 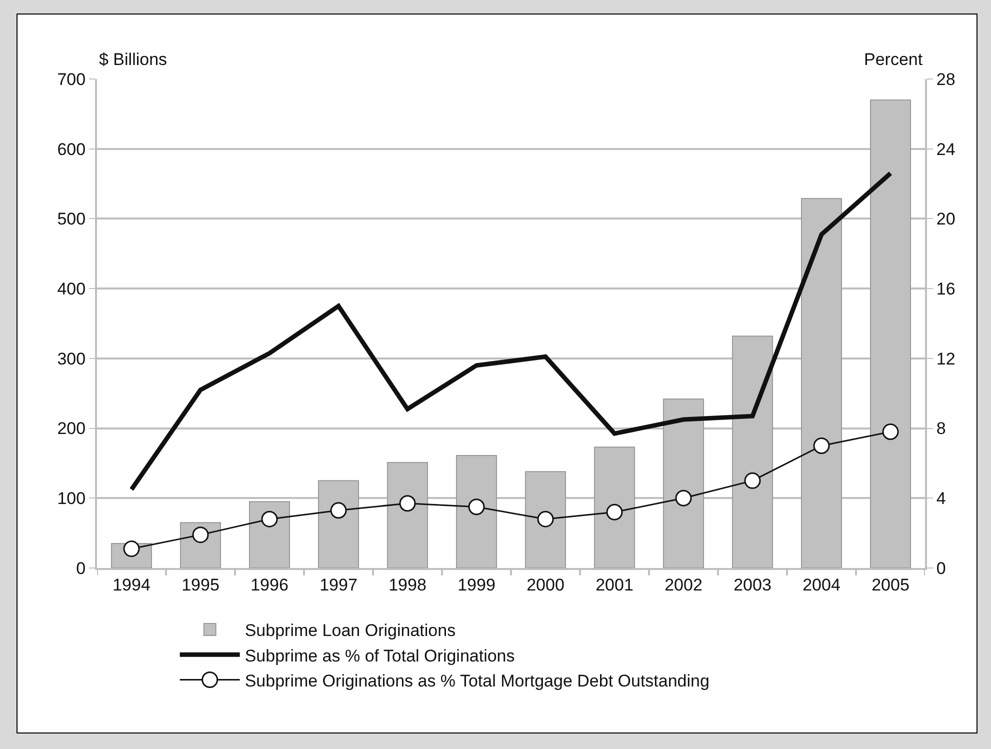 What do you see at coordinates (946, 289) in the screenshot?
I see `y2-tick-label: 16` at bounding box center [946, 289].